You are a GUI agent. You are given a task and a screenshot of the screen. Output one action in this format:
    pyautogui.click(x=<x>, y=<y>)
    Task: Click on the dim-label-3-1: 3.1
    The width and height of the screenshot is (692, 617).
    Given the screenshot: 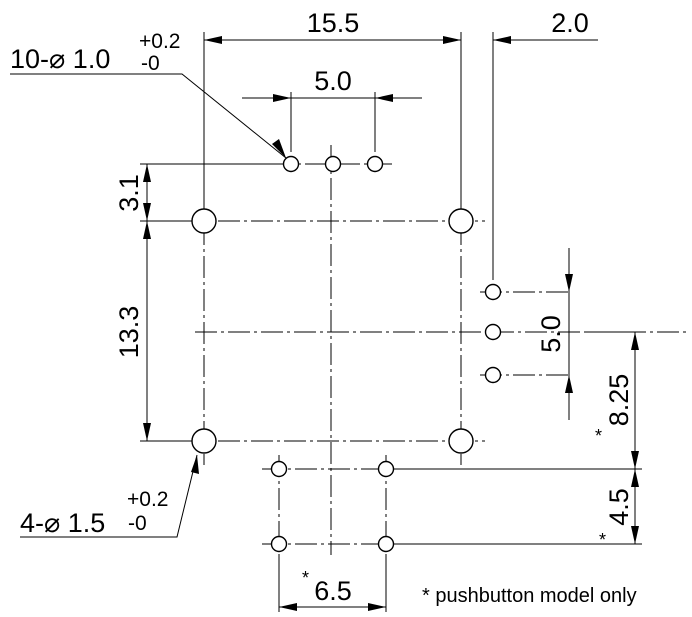 What is the action you would take?
    pyautogui.click(x=129, y=193)
    